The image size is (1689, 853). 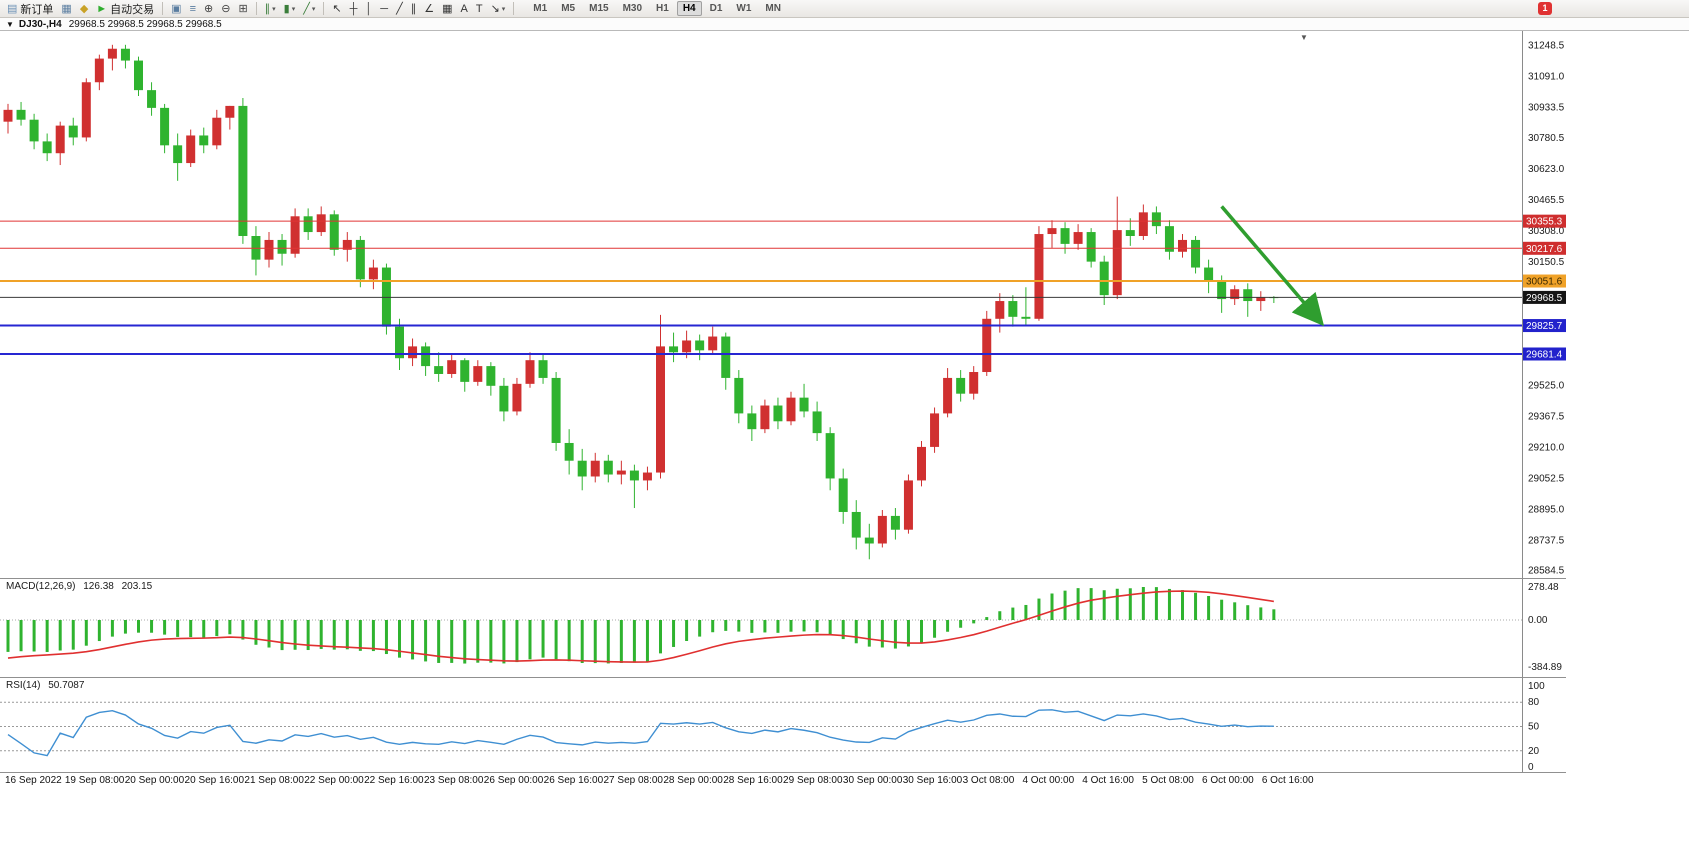 I want to click on chart-symbol-period: DJ30-,H4, so click(x=40, y=24).